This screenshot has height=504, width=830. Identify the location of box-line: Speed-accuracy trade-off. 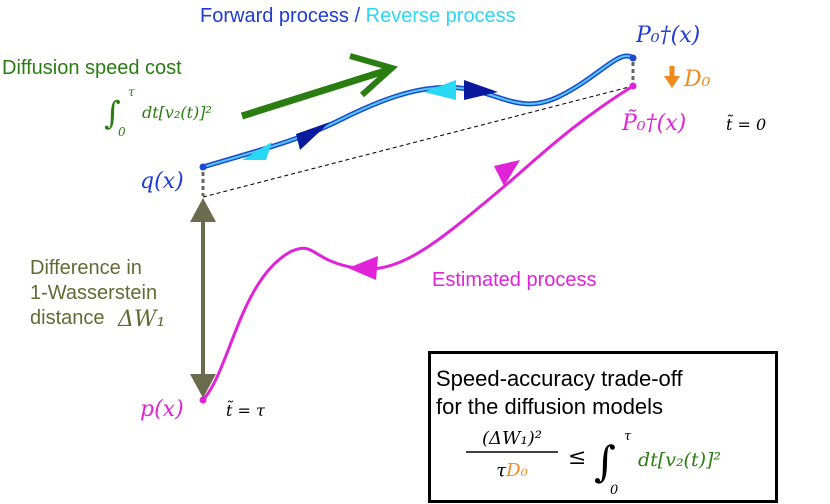
(560, 378).